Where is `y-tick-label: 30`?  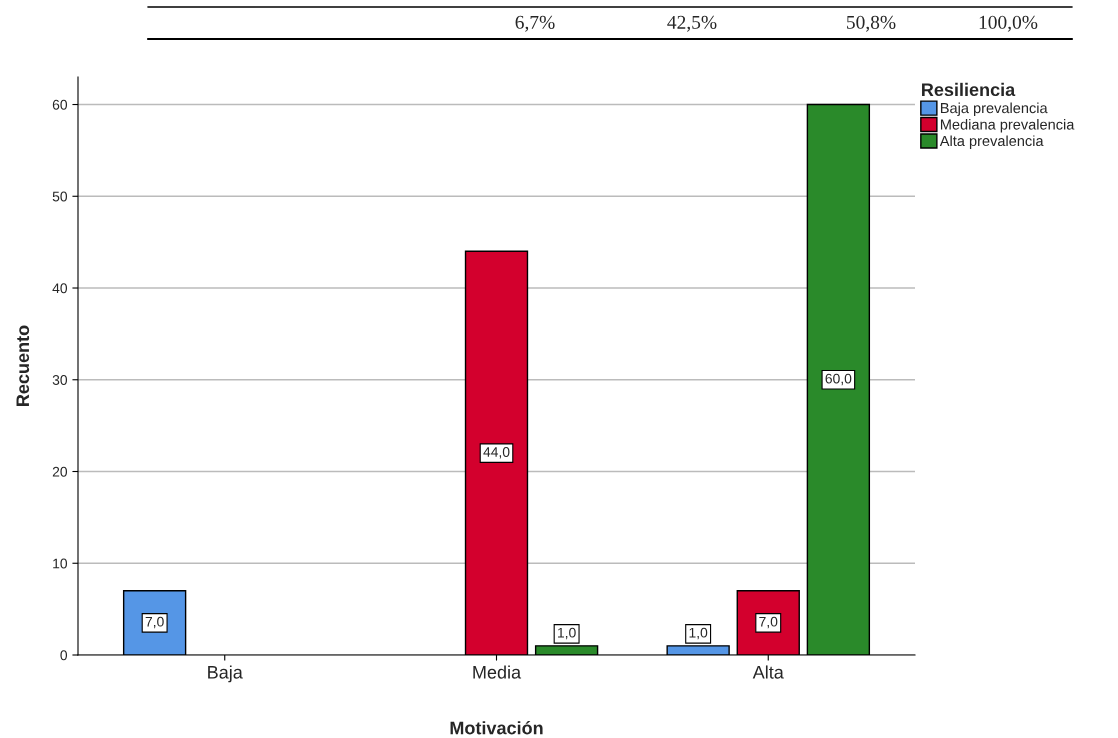
y-tick-label: 30 is located at coordinates (60, 380).